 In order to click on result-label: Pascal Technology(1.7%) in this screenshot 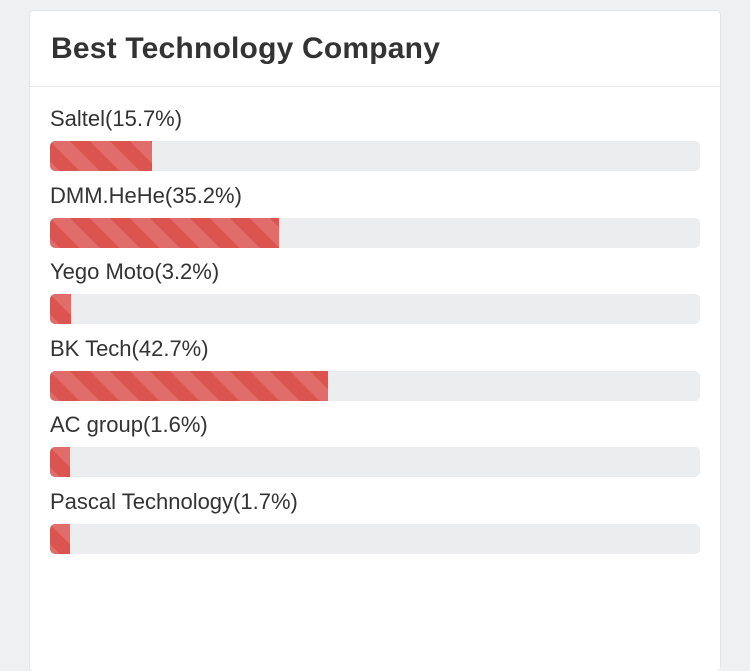, I will do `click(174, 501)`.